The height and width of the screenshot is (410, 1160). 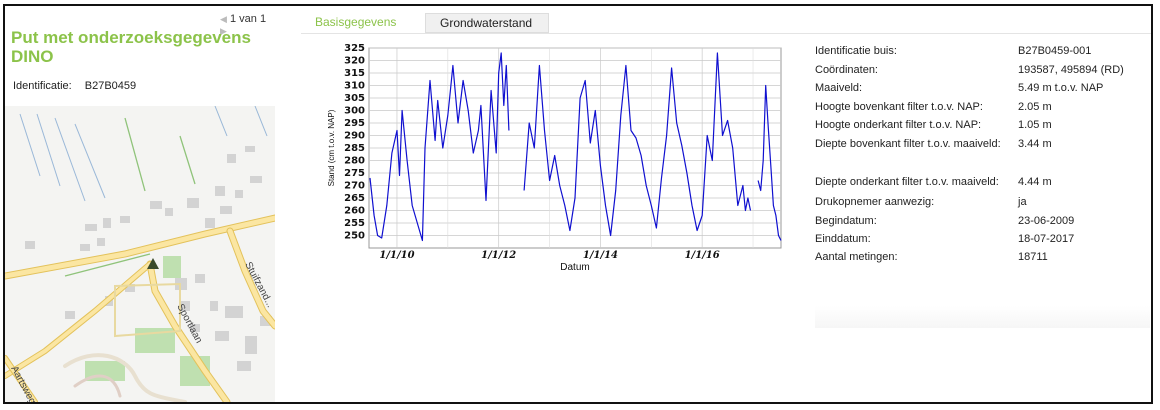 I want to click on field-lines, so click(x=143, y=154).